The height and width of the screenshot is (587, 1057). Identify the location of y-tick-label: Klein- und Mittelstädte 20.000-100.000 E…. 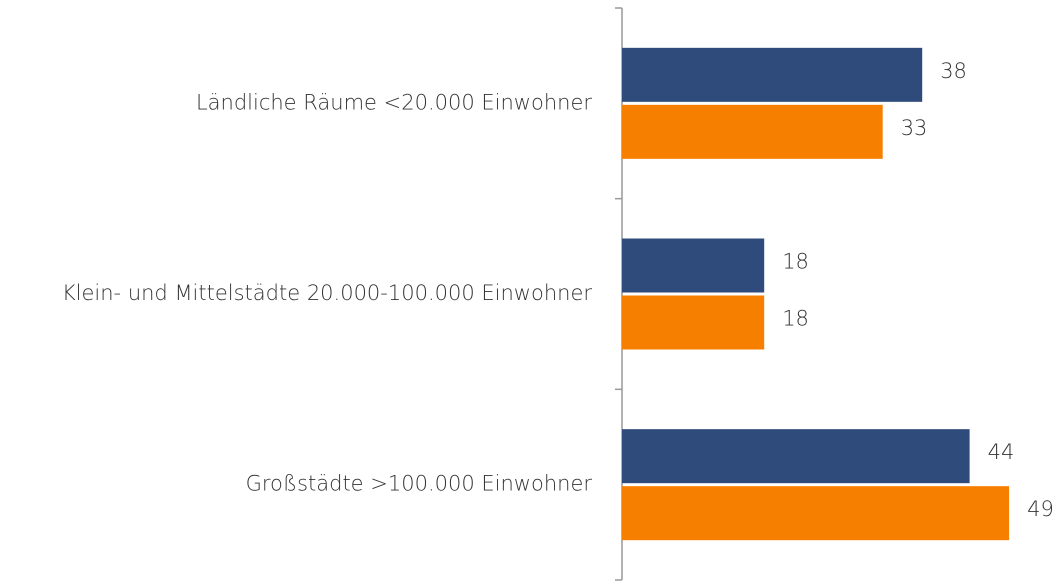
(327, 293).